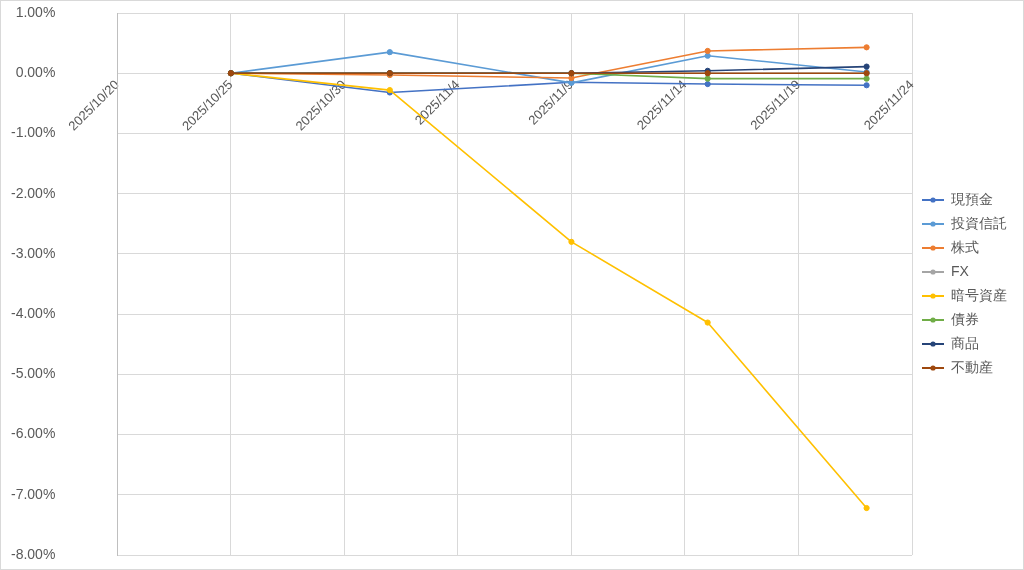 The image size is (1024, 570). I want to click on legend-label: 株式, so click(964, 246).